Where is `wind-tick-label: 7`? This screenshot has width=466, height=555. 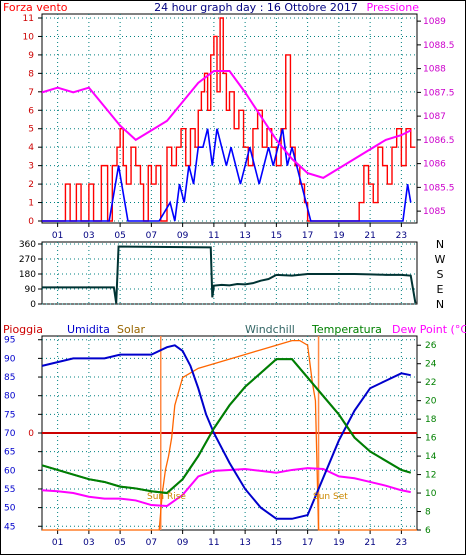
wind-tick-label: 7 is located at coordinates (31, 93).